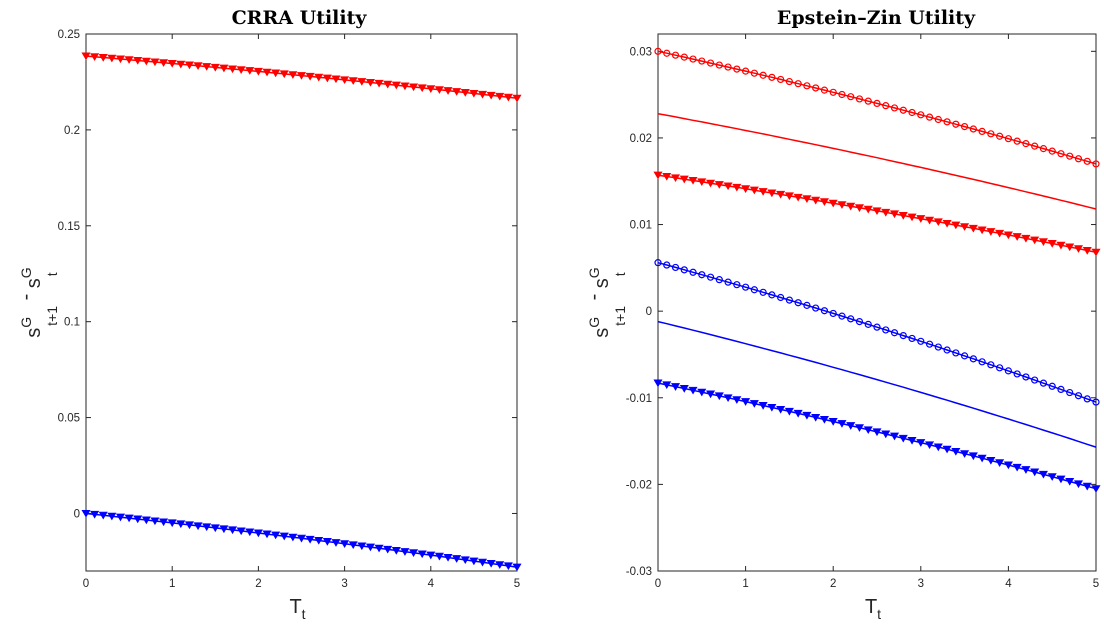  Describe the element at coordinates (639, 572) in the screenshot. I see `panel-epstein-zin-utility-ytick-label: -0.03` at that location.